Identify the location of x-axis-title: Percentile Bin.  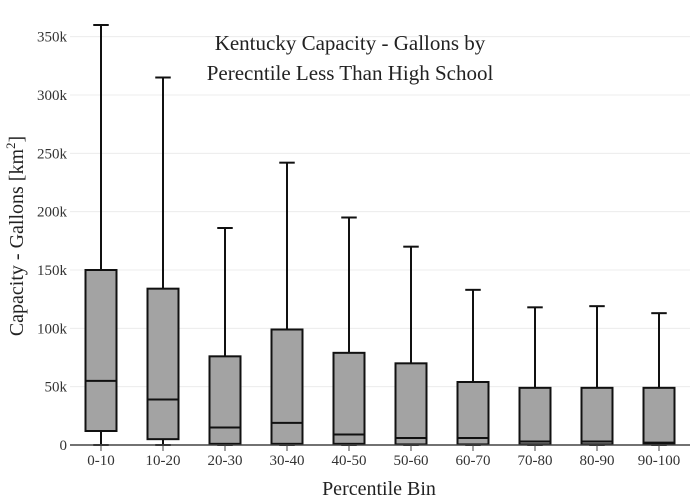
(379, 489).